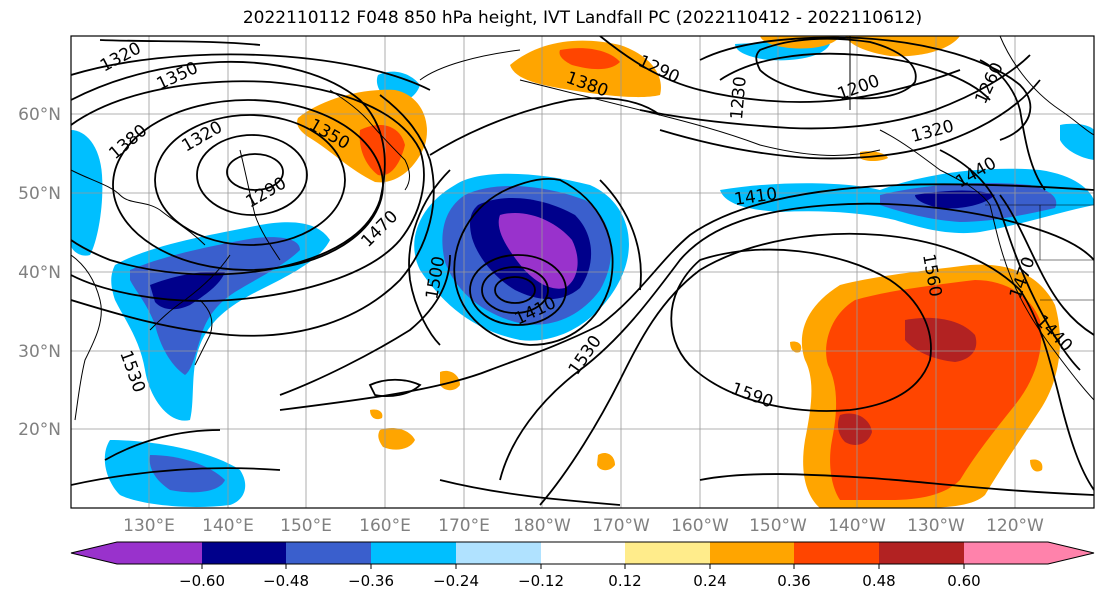 This screenshot has width=1105, height=601. Describe the element at coordinates (39, 352) in the screenshot. I see `lat-label-30n: 30°N` at that location.